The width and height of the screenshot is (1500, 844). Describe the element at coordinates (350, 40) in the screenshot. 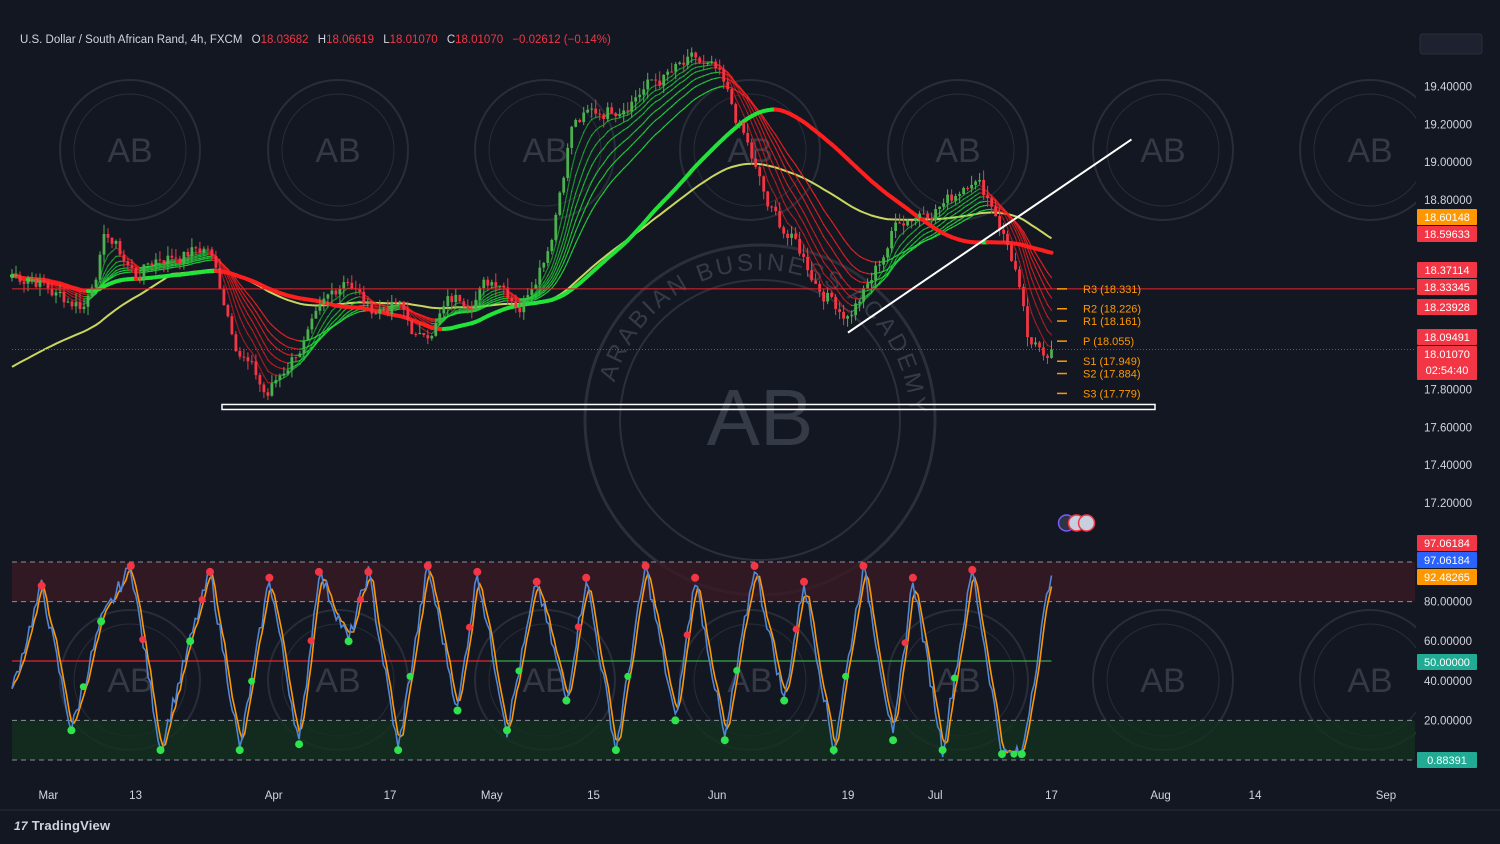

I see `high-value: 18.06619` at that location.